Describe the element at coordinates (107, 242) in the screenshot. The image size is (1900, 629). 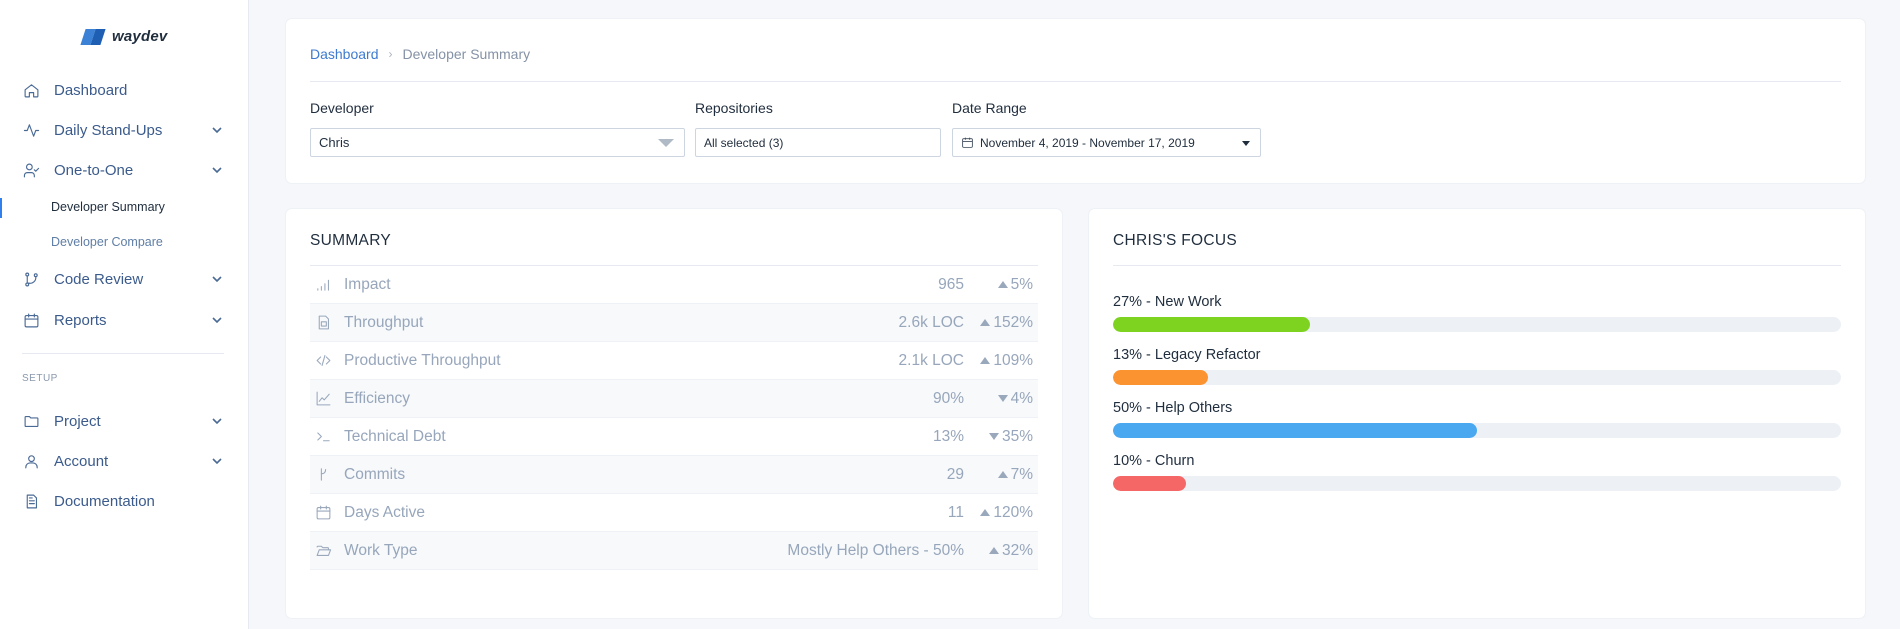
I see `sidebar-subitem-developer-compare: Developer Compare` at that location.